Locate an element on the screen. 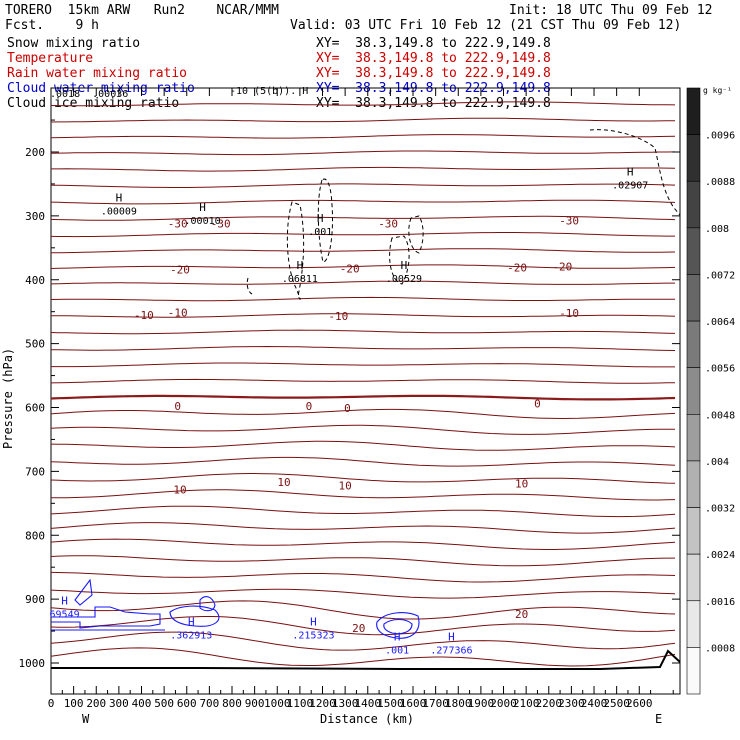 Image resolution: width=740 pixels, height=740 pixels. x-tick-label: 500 is located at coordinates (164, 703).